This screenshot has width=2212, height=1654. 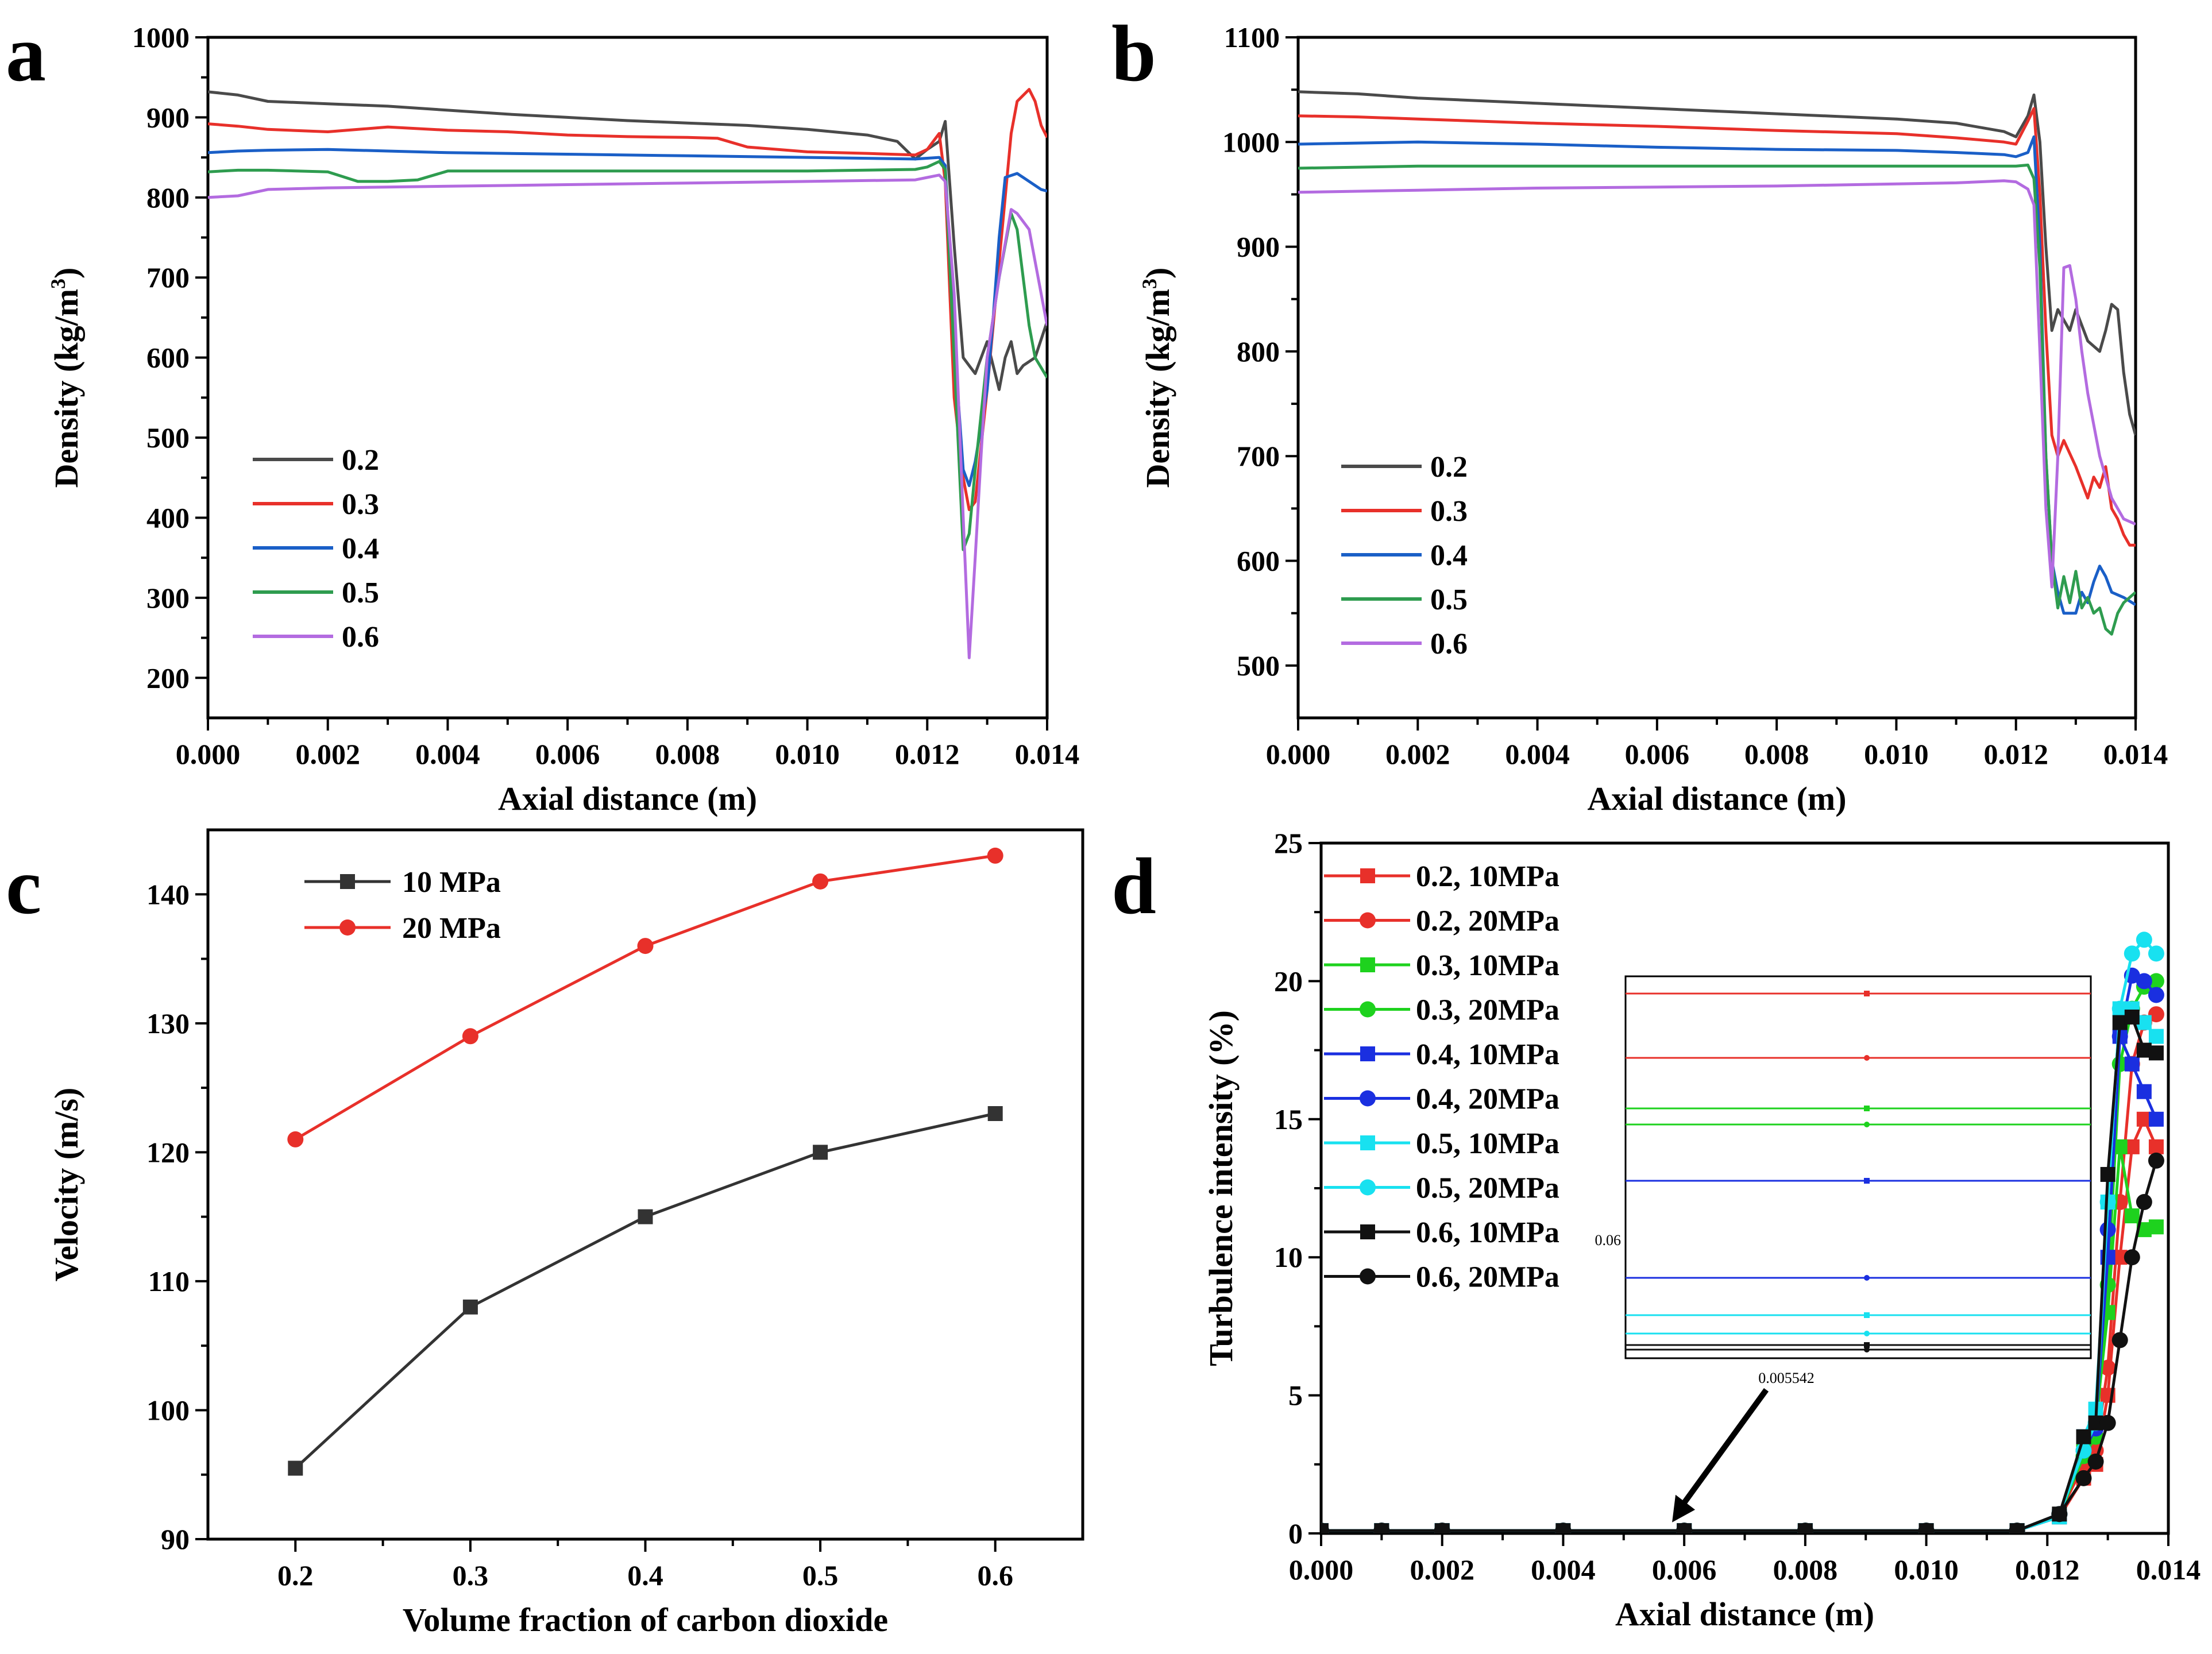 I want to click on x-tick-label-d: 0.000, so click(x=1321, y=1569).